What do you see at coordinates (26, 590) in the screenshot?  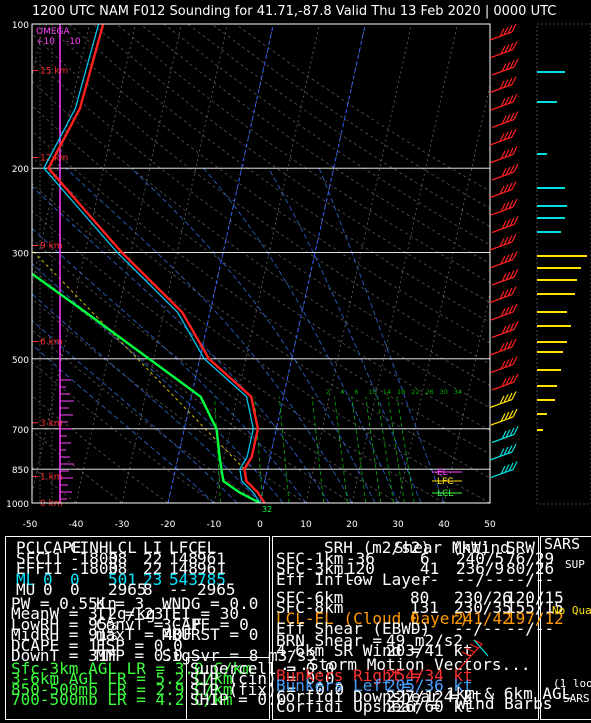 I see `parcel-table-cell: MU` at bounding box center [26, 590].